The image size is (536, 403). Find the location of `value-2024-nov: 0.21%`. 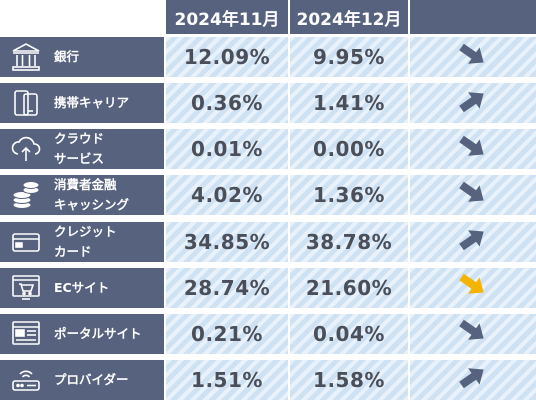

value-2024-nov: 0.21% is located at coordinates (227, 333).